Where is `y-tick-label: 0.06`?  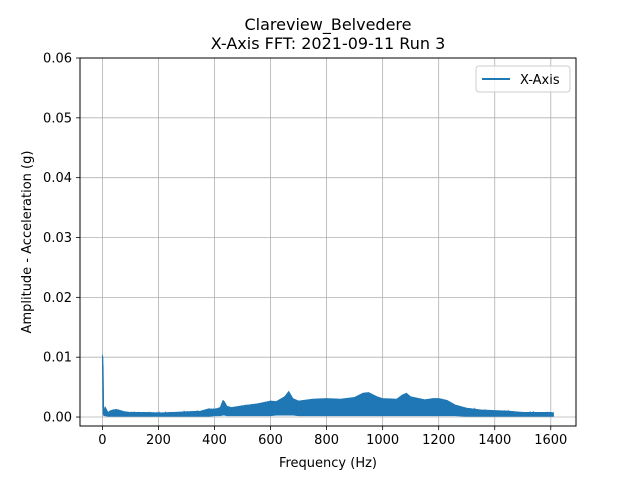
y-tick-label: 0.06 is located at coordinates (57, 59).